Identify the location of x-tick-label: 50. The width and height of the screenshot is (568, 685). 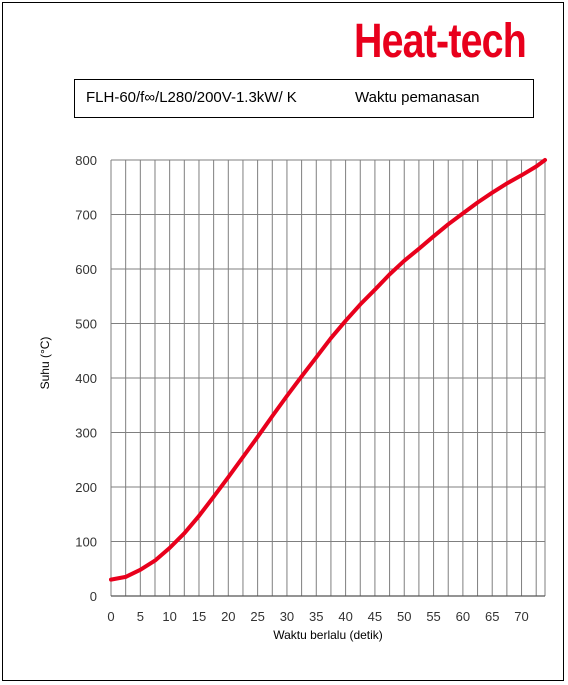
(404, 616).